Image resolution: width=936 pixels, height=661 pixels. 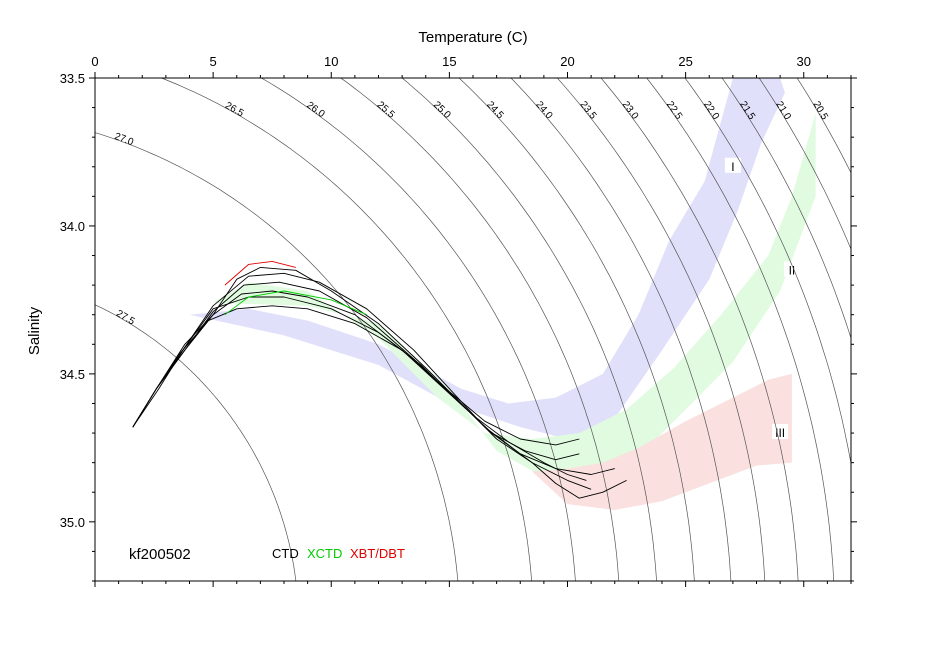 I want to click on legend-xbt-dbt: XBT/DBT, so click(x=377, y=553).